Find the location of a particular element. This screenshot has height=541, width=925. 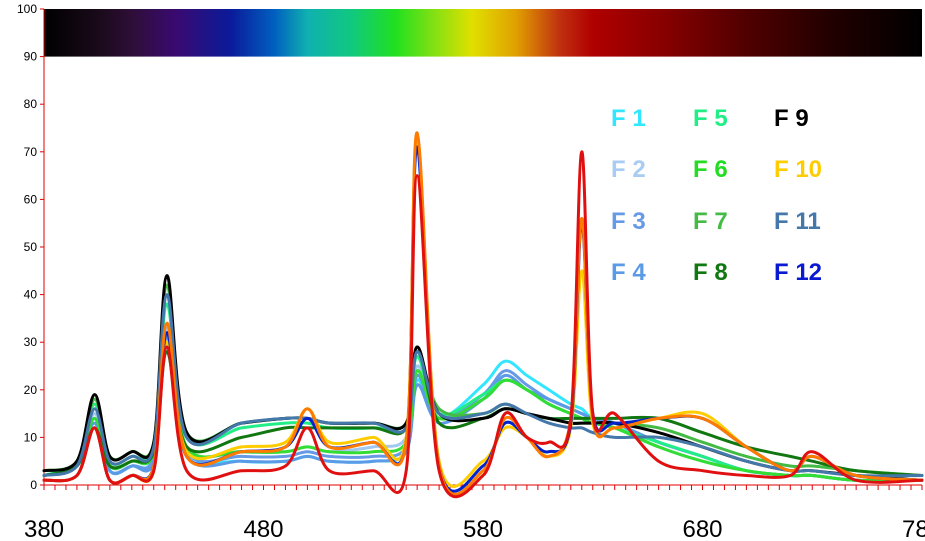

legend-item-f11: F 11 is located at coordinates (797, 221).